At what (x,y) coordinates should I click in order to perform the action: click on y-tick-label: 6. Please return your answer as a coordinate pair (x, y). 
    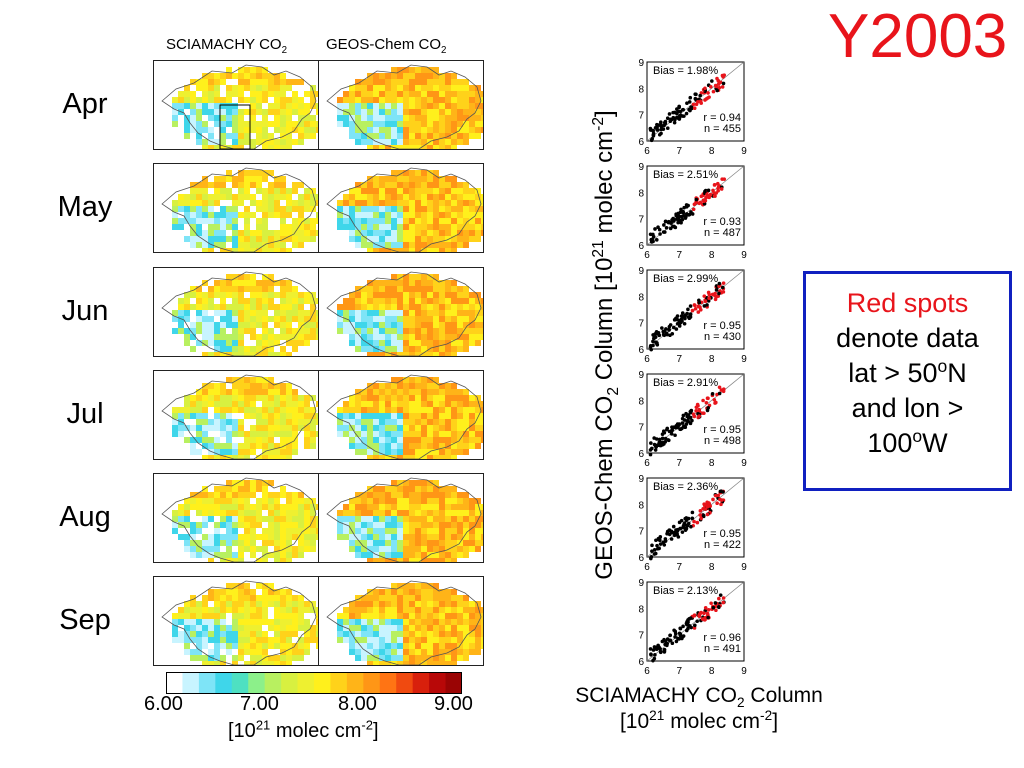
    Looking at the image, I should click on (641, 662).